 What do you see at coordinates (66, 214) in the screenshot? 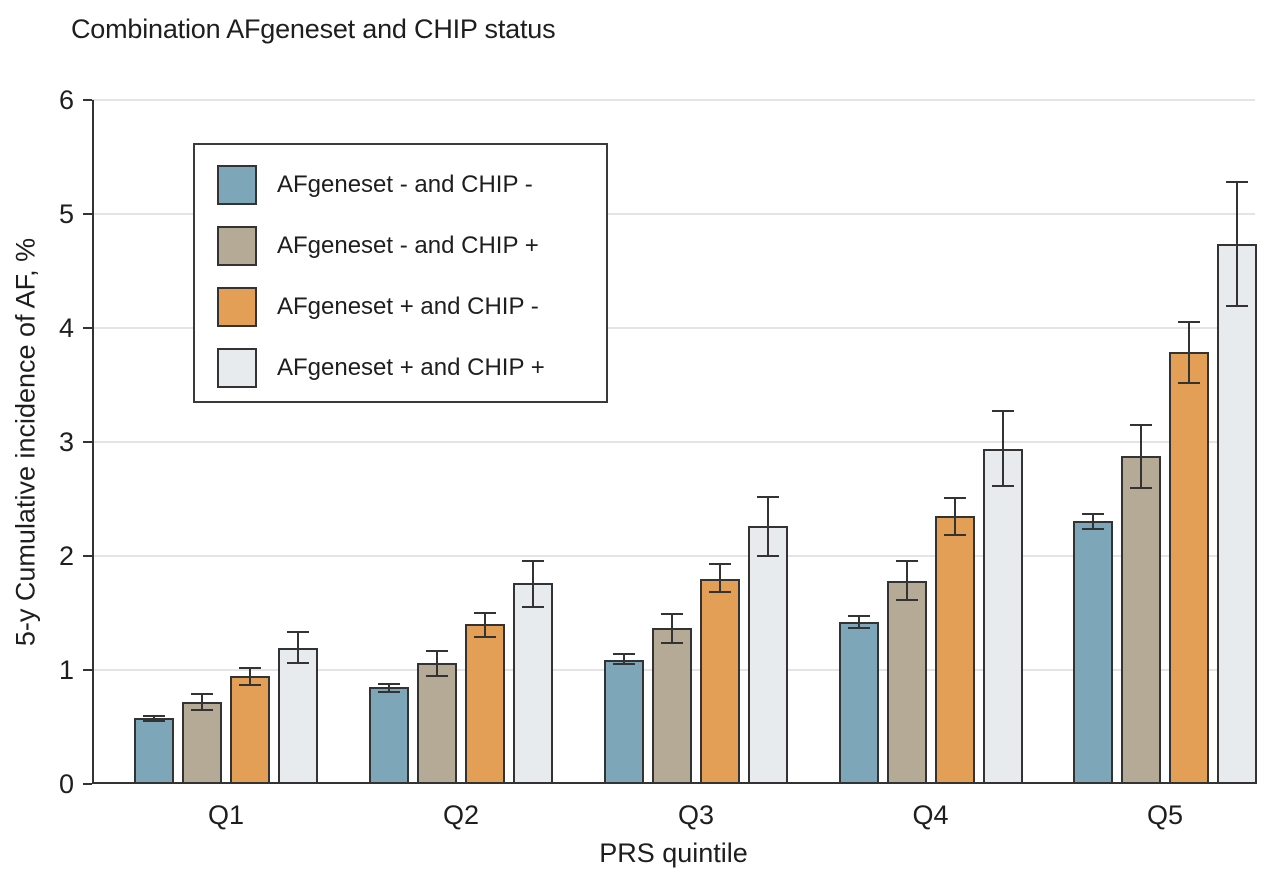
I see `y-tick-label: 5` at bounding box center [66, 214].